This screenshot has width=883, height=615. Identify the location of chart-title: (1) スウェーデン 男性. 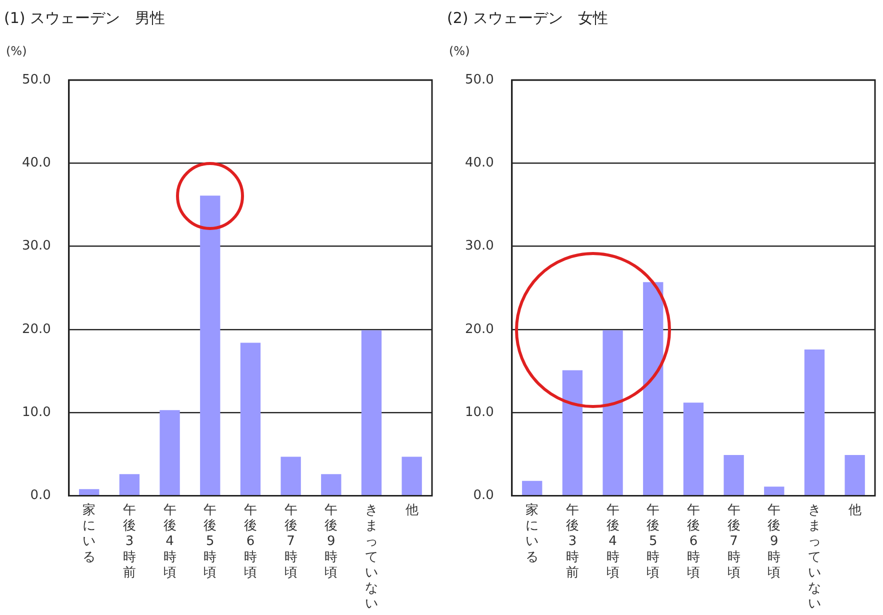
(85, 17).